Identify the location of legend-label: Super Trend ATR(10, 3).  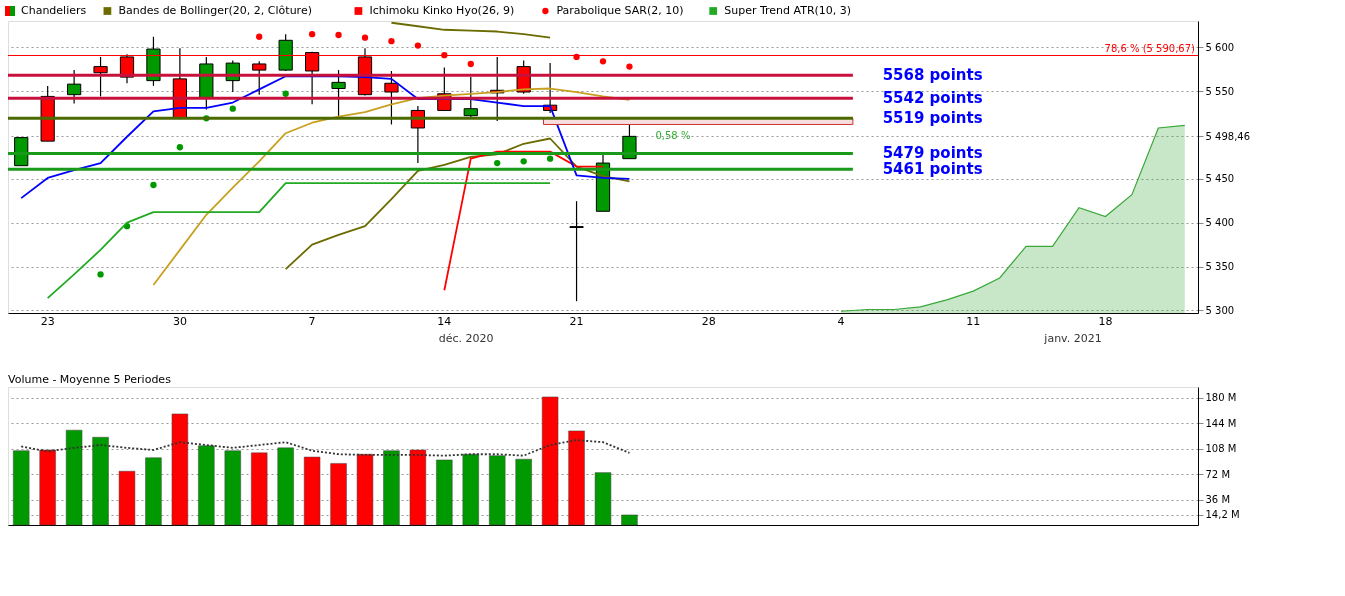
(788, 10).